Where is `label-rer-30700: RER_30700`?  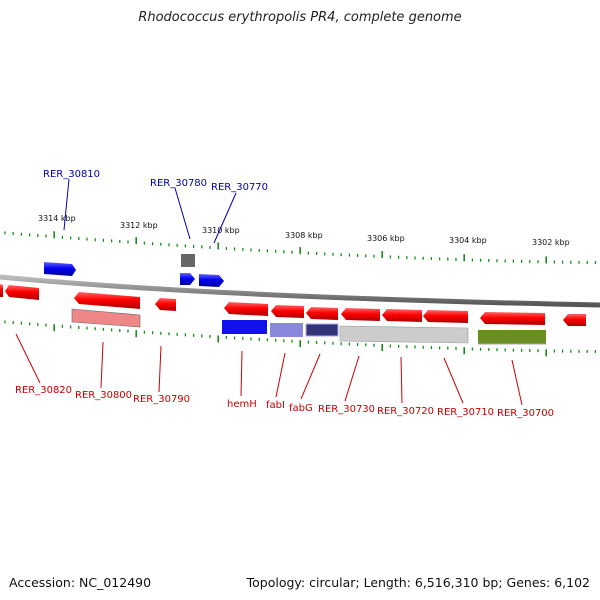
label-rer-30700: RER_30700 is located at coordinates (525, 413).